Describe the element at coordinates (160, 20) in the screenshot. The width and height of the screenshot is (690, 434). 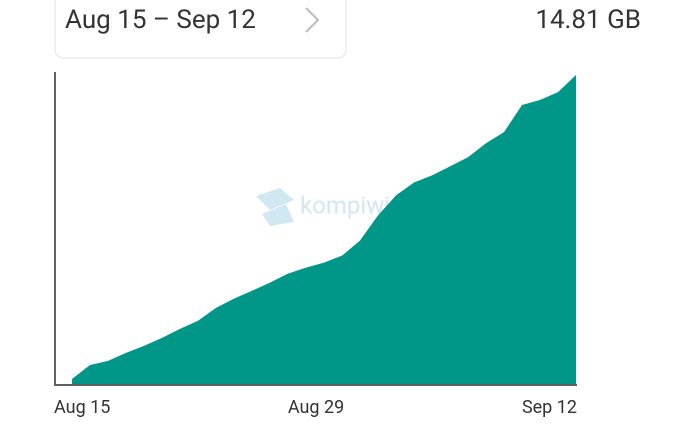
I see `date-range: Aug 15 – Sep 12` at that location.